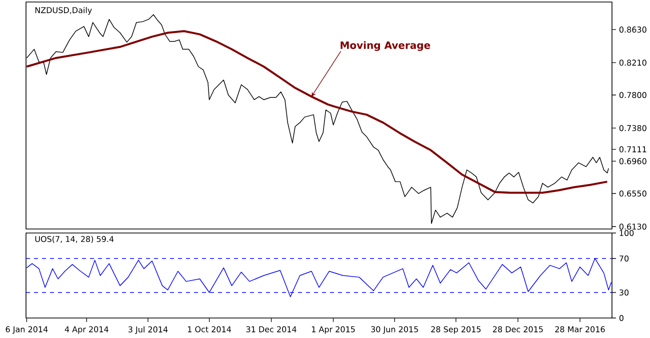  I want to click on y-tick-label: 30, so click(624, 292).